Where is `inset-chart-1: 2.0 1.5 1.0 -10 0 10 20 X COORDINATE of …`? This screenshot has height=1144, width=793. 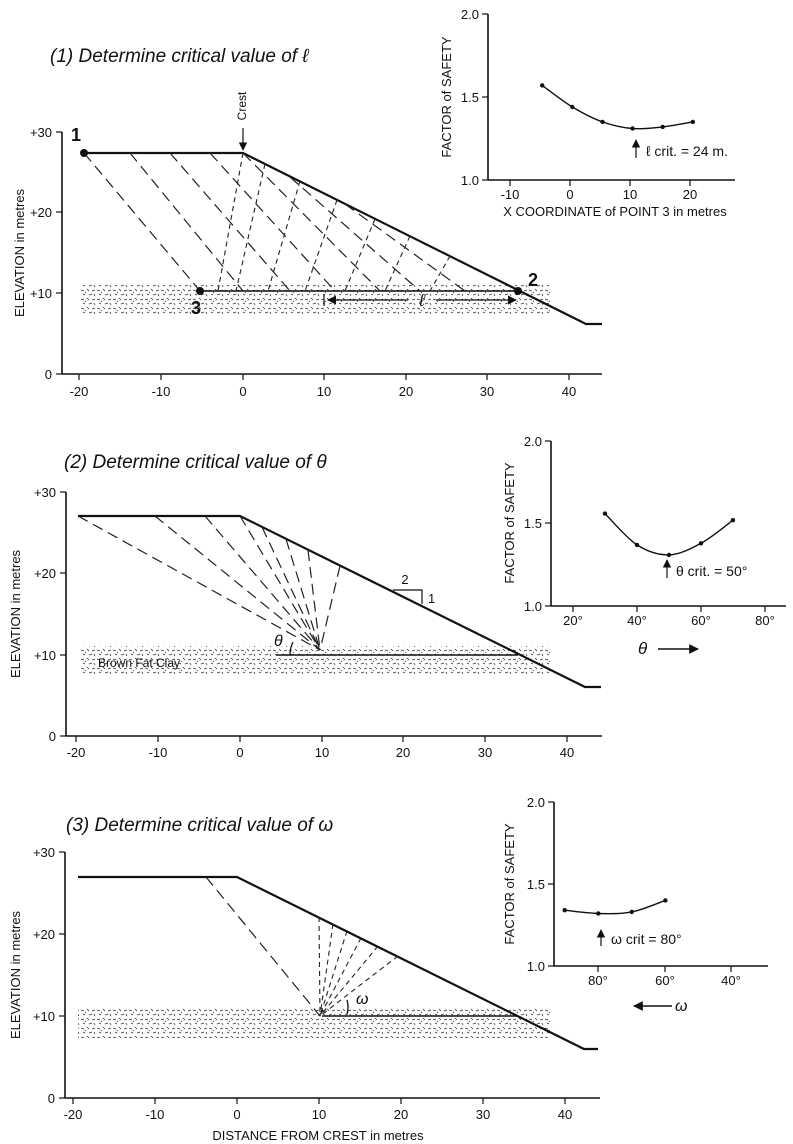 inset-chart-1: 2.0 1.5 1.0 -10 0 10 20 X COORDINATE of … is located at coordinates (587, 113).